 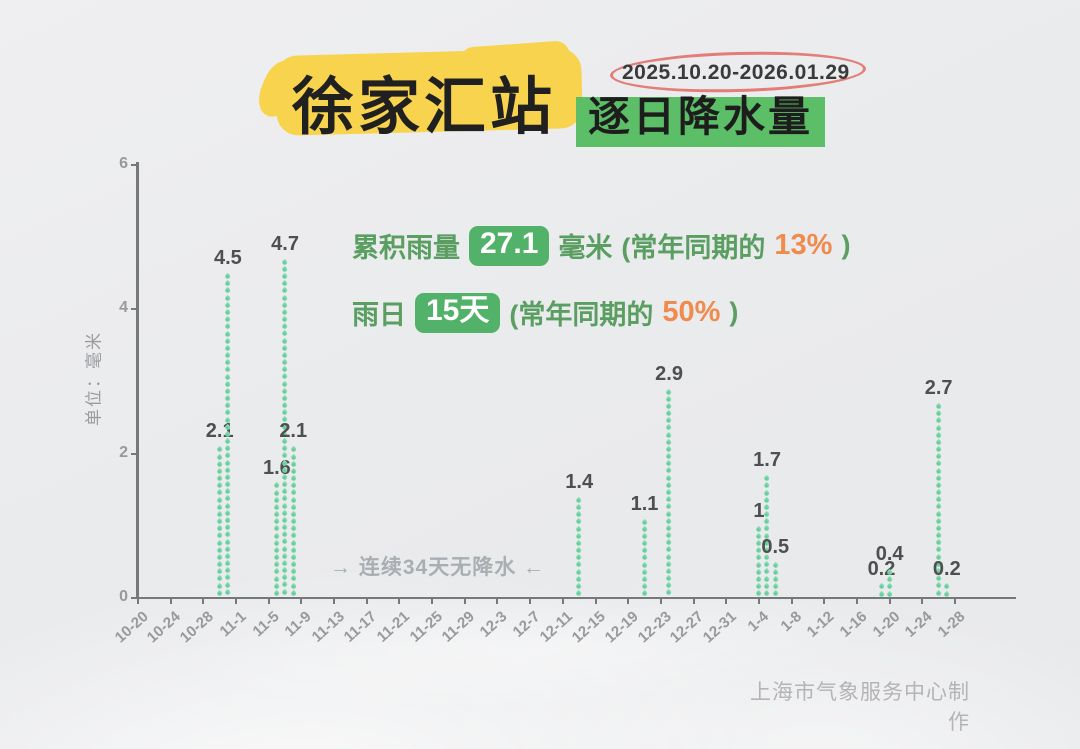 I want to click on y-tick-label: 2, so click(x=123, y=452).